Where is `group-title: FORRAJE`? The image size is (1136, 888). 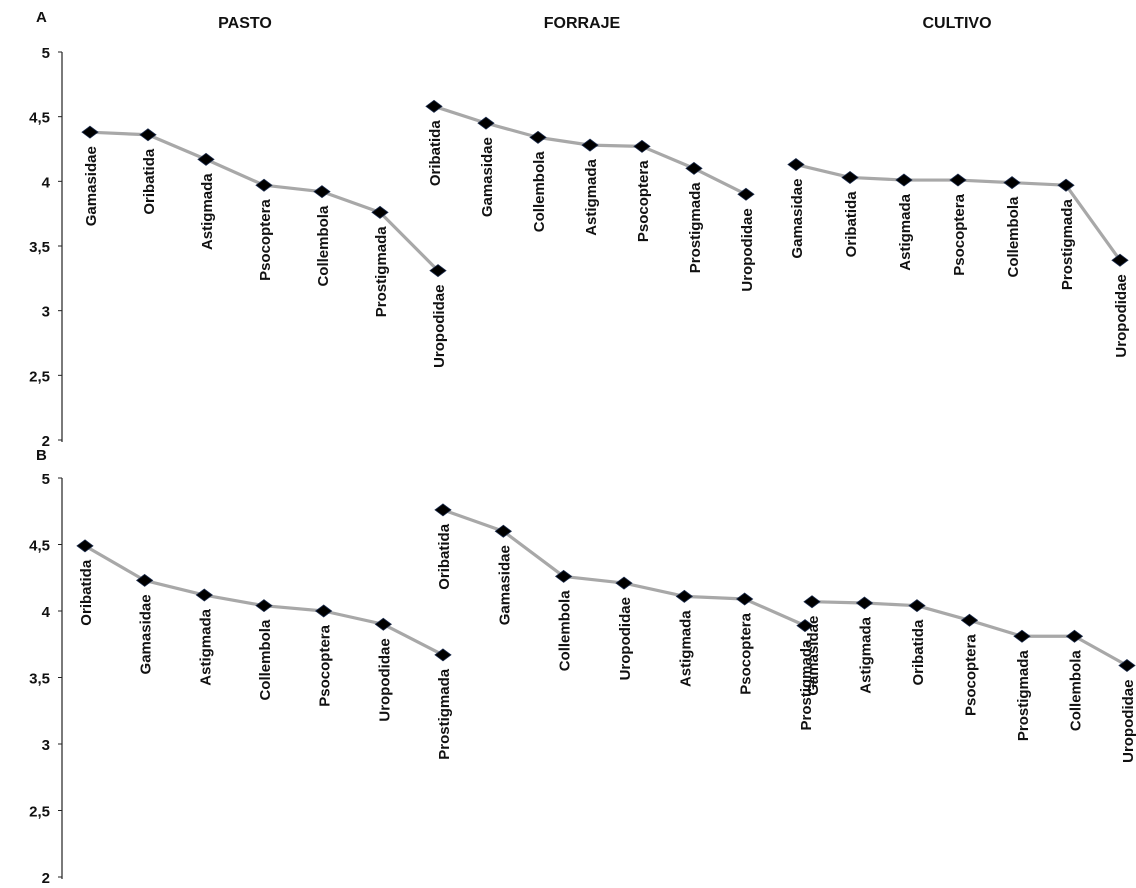 group-title: FORRAJE is located at coordinates (582, 23).